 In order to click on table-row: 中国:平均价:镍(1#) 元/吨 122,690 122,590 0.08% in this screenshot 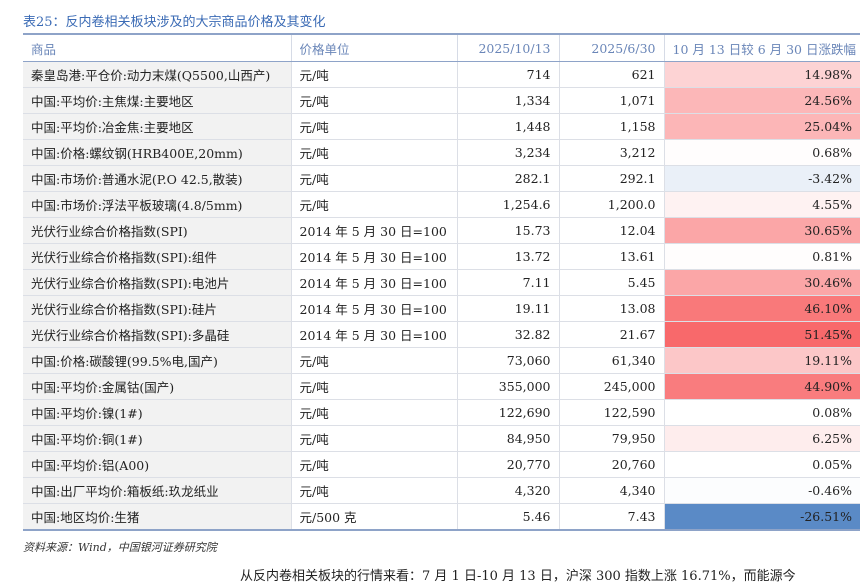, I will do `click(441, 412)`.